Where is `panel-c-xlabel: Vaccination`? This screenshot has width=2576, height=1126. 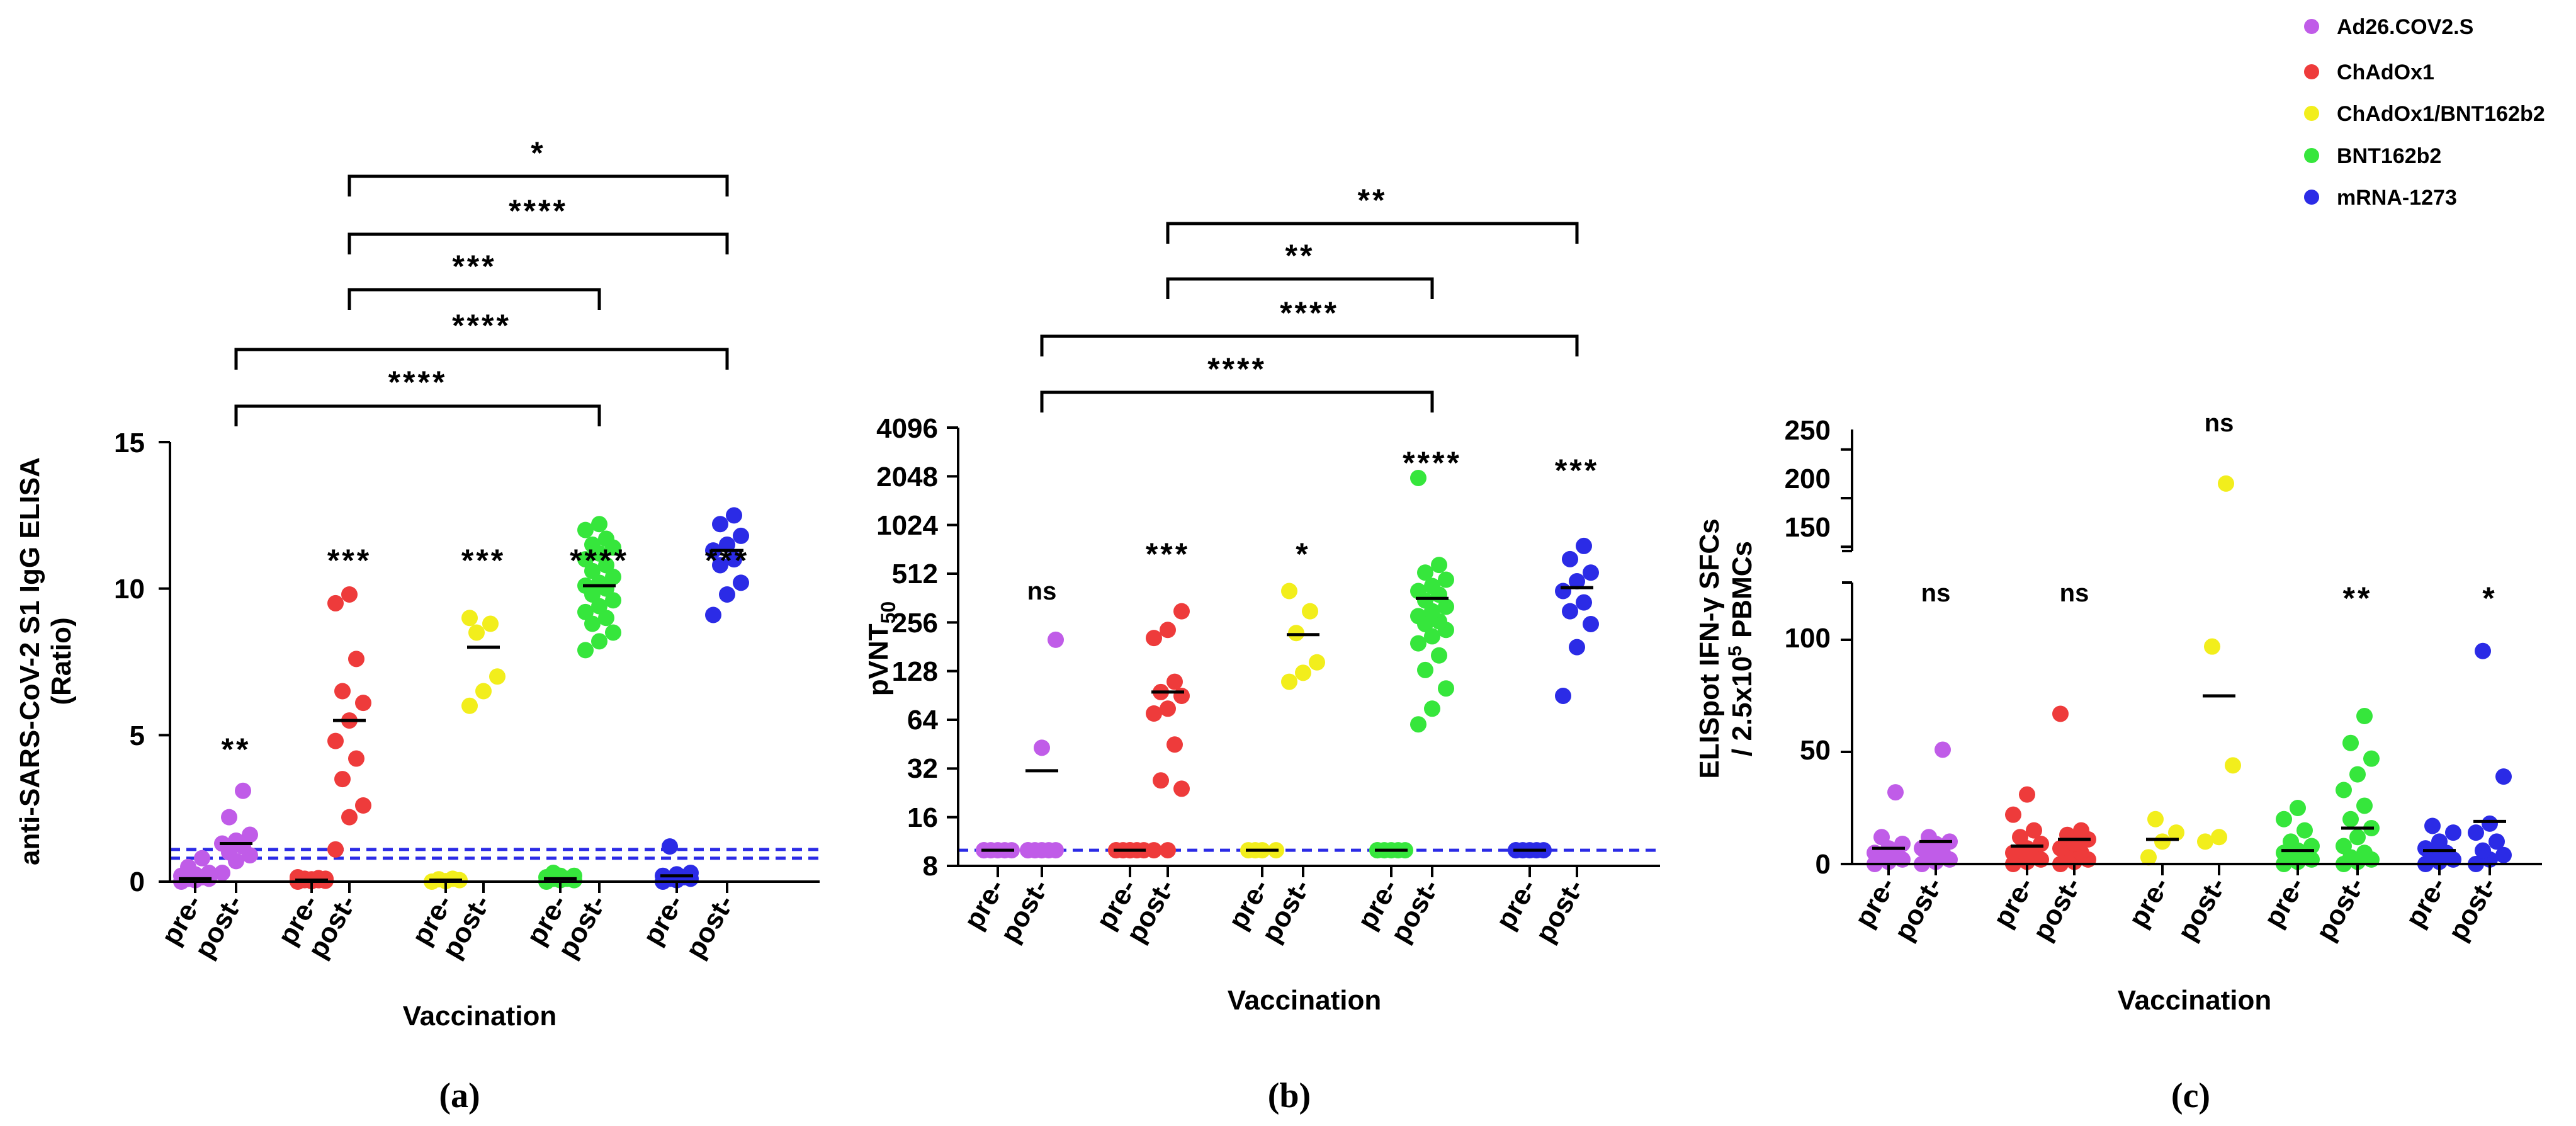
panel-c-xlabel: Vaccination is located at coordinates (2195, 1000).